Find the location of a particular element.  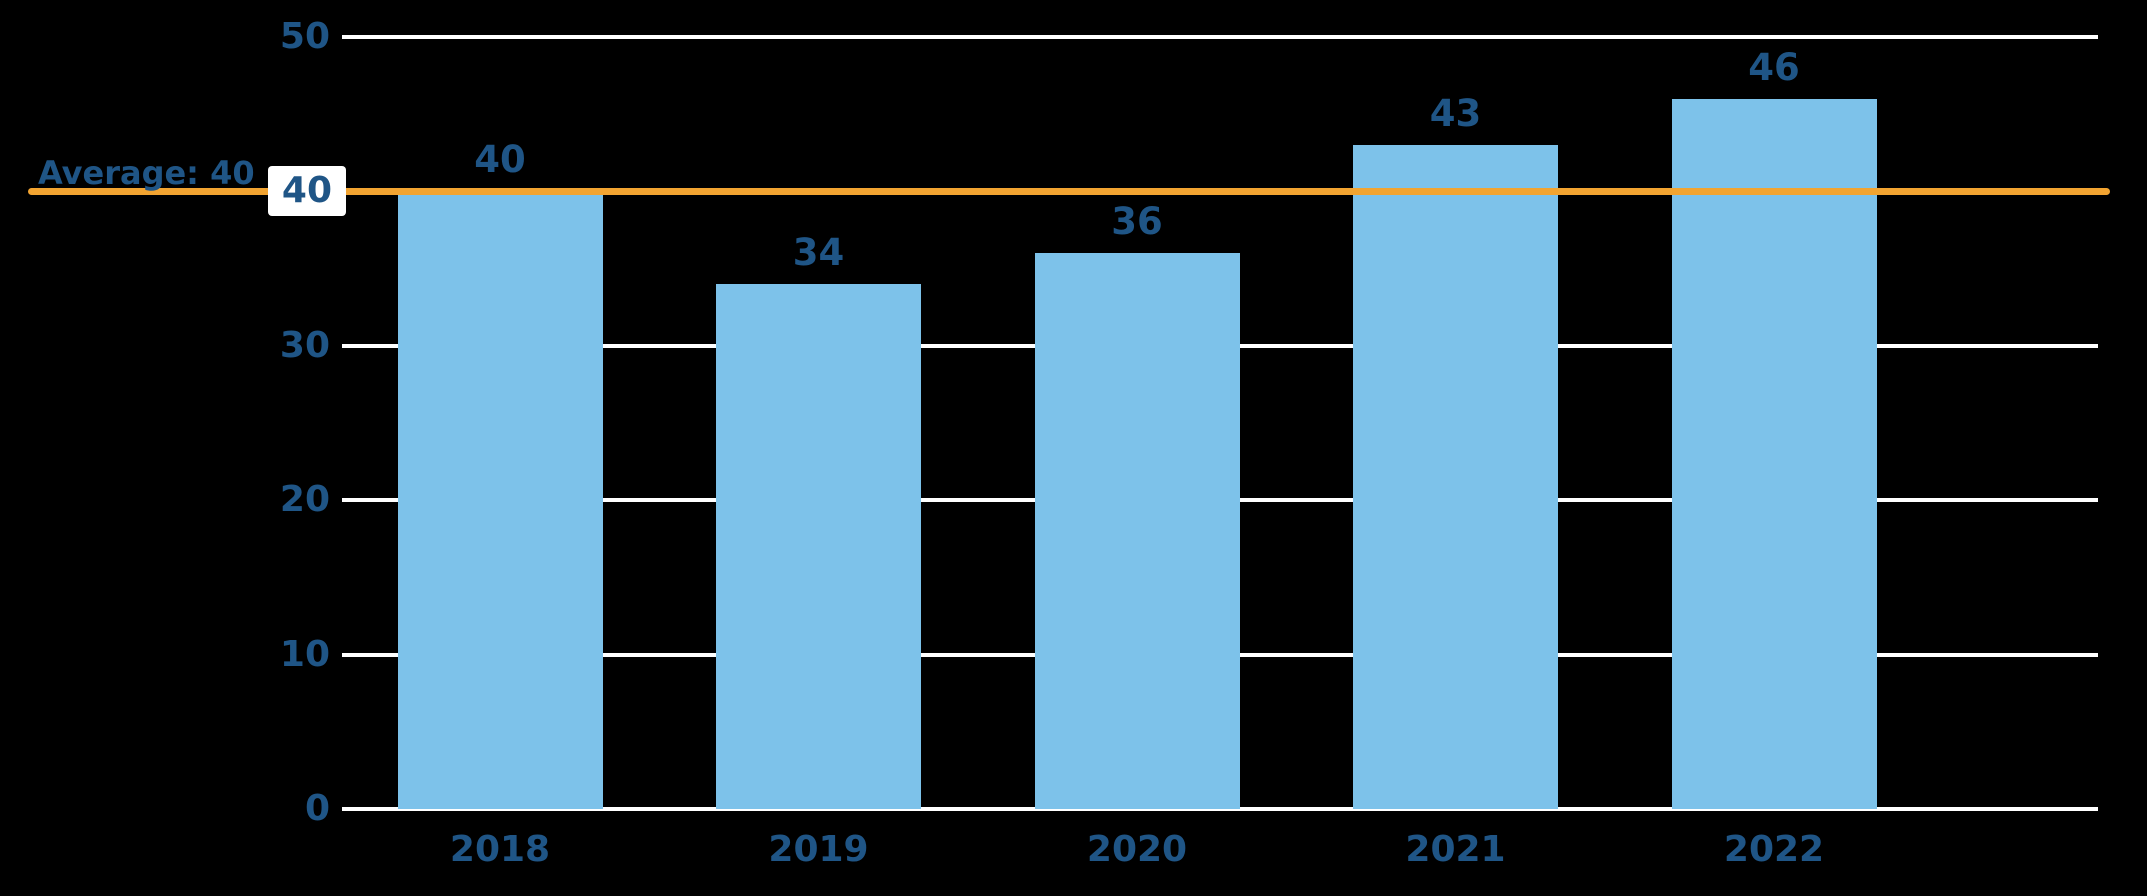

x-axis-label: 2019 is located at coordinates (818, 849).